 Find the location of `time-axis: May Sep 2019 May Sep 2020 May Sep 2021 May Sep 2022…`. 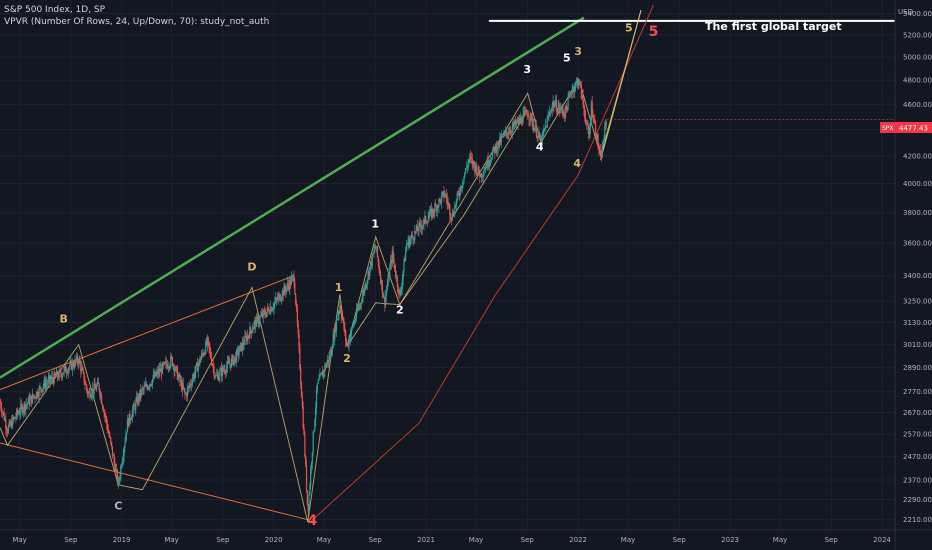

time-axis: May Sep 2019 May Sep 2020 May Sep 2021 May Sep 2022… is located at coordinates (451, 540).